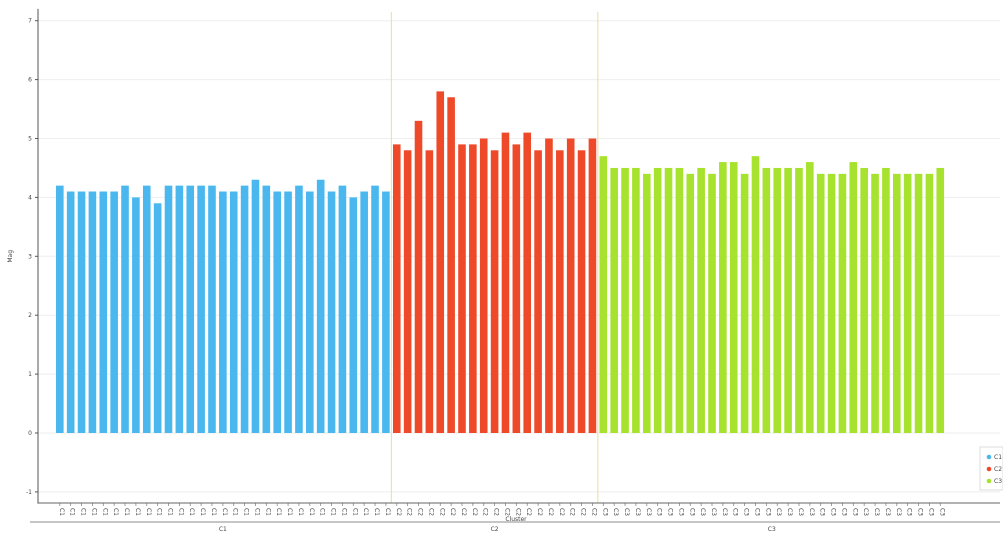 The width and height of the screenshot is (1003, 540). Describe the element at coordinates (30, 256) in the screenshot. I see `y-tick-label: 3` at that location.